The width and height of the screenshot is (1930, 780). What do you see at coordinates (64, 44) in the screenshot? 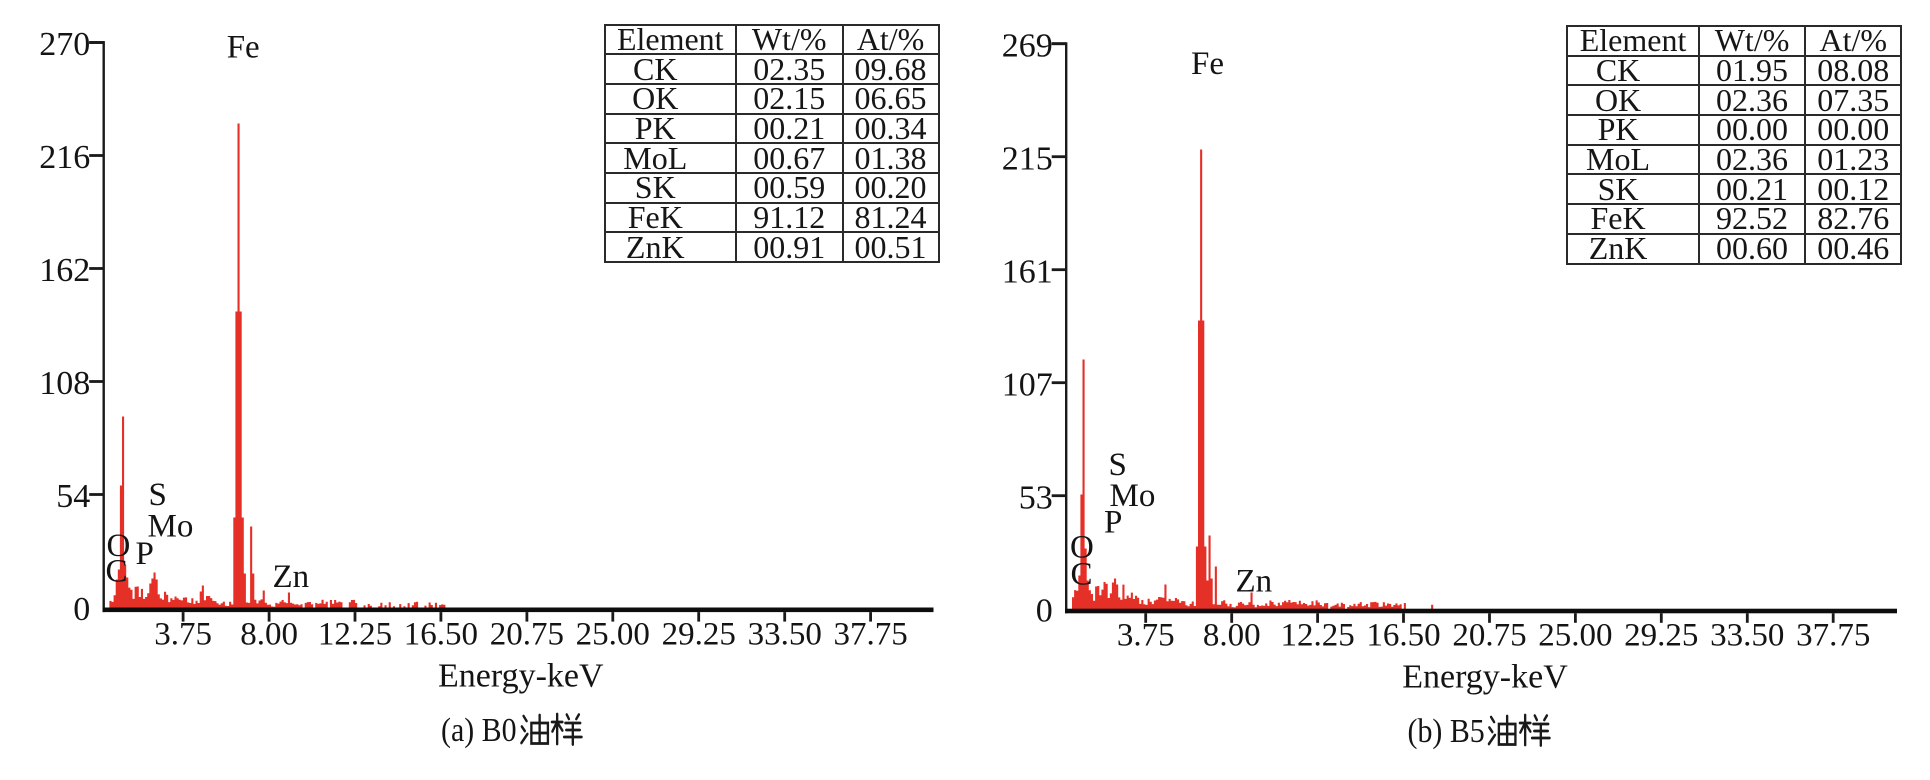
I see `svg-text: 270` at bounding box center [64, 44].